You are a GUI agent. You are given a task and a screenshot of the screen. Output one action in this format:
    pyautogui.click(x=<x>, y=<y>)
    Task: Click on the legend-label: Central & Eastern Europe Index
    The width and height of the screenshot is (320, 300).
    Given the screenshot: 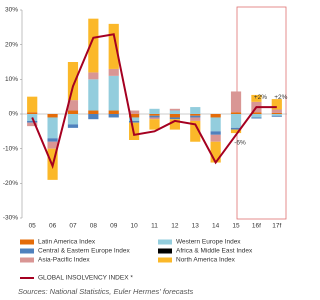 What is the action you would take?
    pyautogui.click(x=84, y=251)
    